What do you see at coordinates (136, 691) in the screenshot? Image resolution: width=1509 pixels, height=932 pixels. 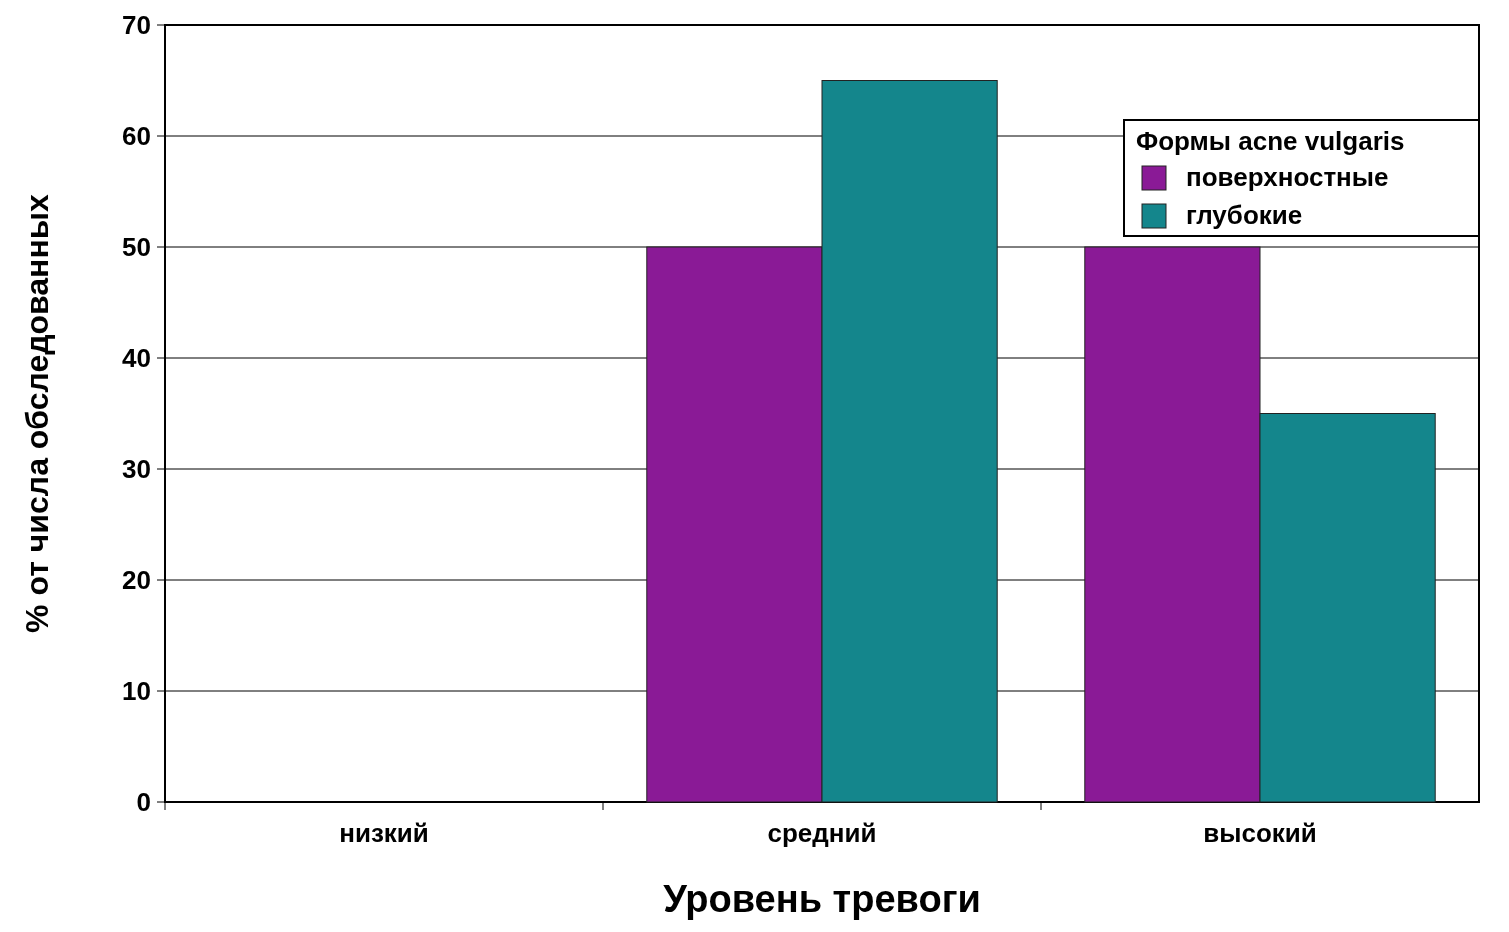 I see `y-tick-label: 10` at bounding box center [136, 691].